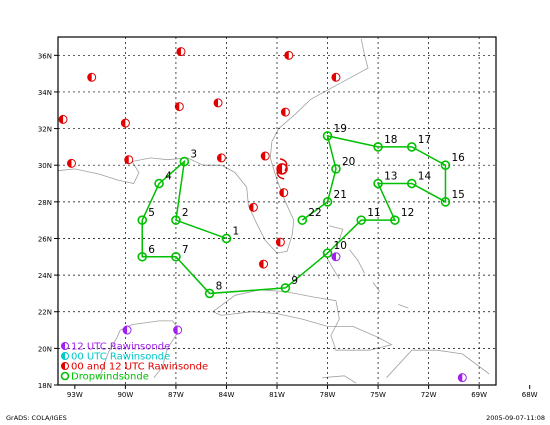 Image resolution: width=550 pixels, height=425 pixels. Describe the element at coordinates (373, 213) in the screenshot. I see `dropsonde-label: 11` at that location.